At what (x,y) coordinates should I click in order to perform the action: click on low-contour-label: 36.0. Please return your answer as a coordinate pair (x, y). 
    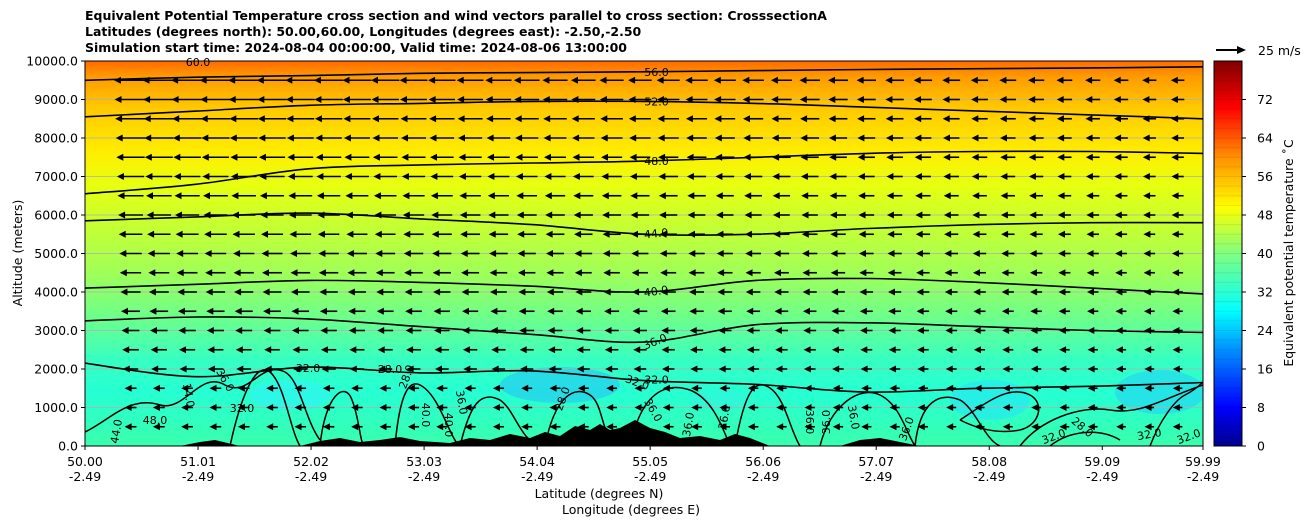
    Looking at the image, I should click on (688, 424).